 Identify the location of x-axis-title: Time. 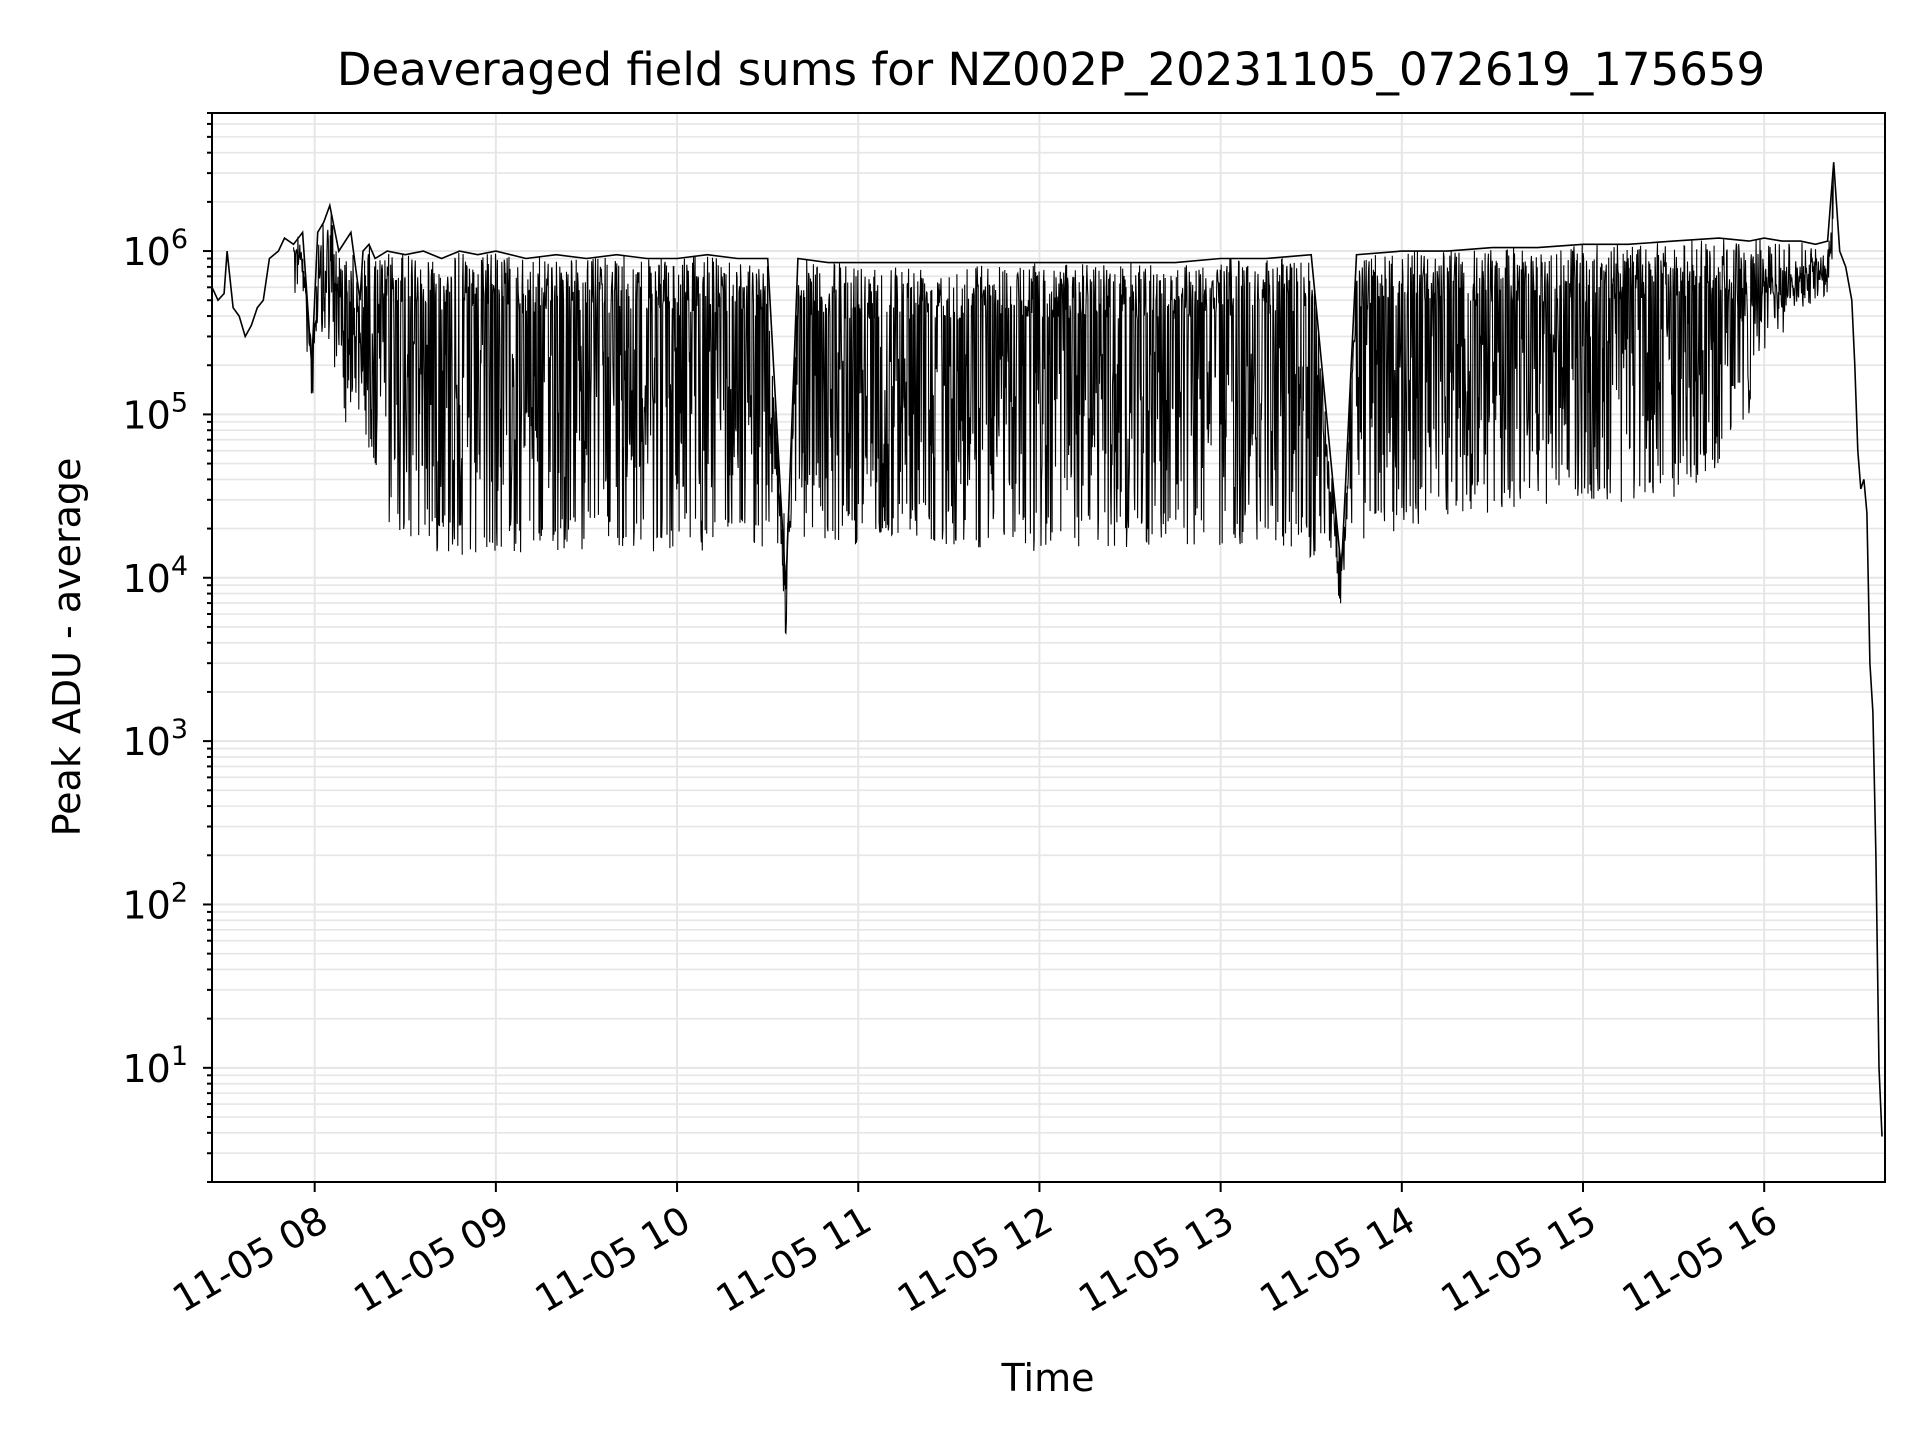
(1048, 1378).